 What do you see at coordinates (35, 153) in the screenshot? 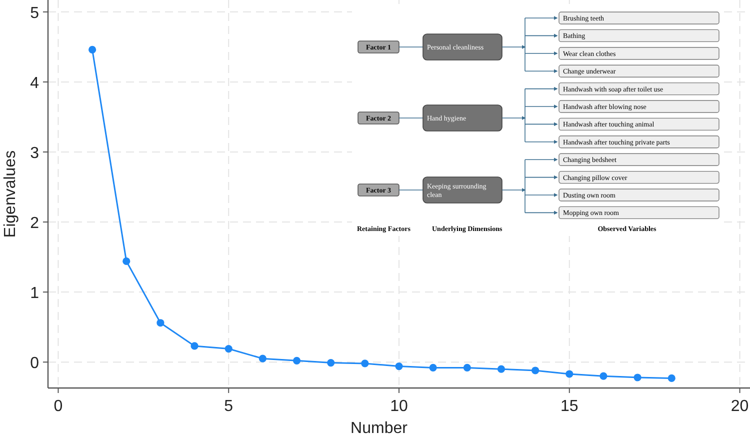
I see `y-tick-label: 3` at bounding box center [35, 153].